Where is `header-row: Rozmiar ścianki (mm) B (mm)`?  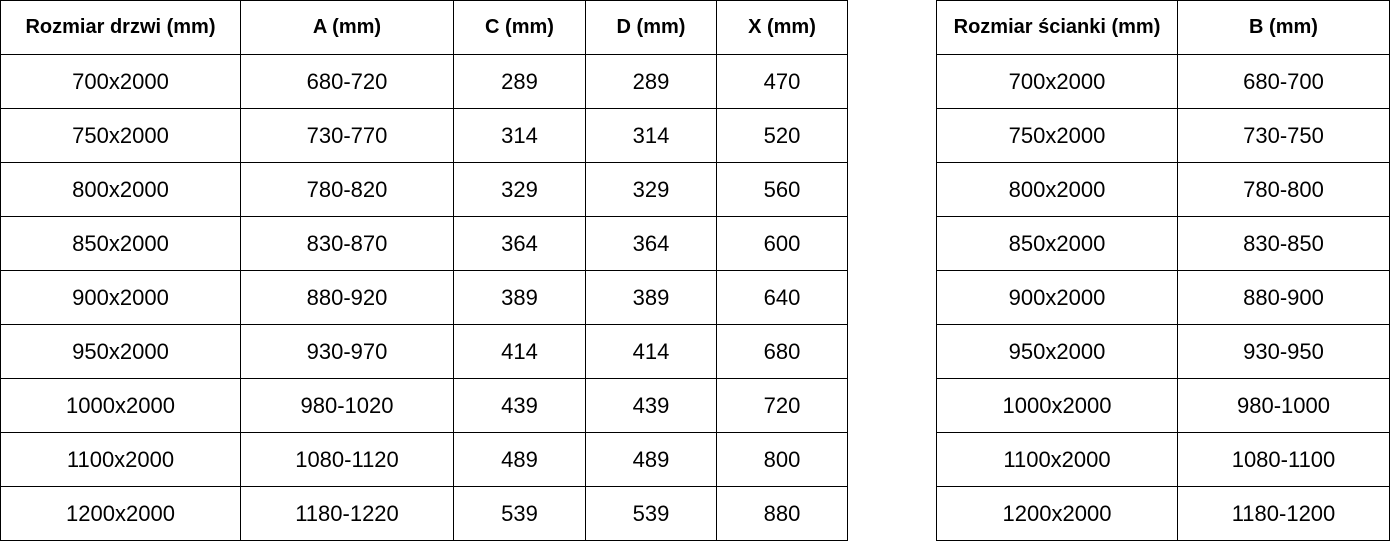 header-row: Rozmiar ścianki (mm) B (mm) is located at coordinates (1163, 27).